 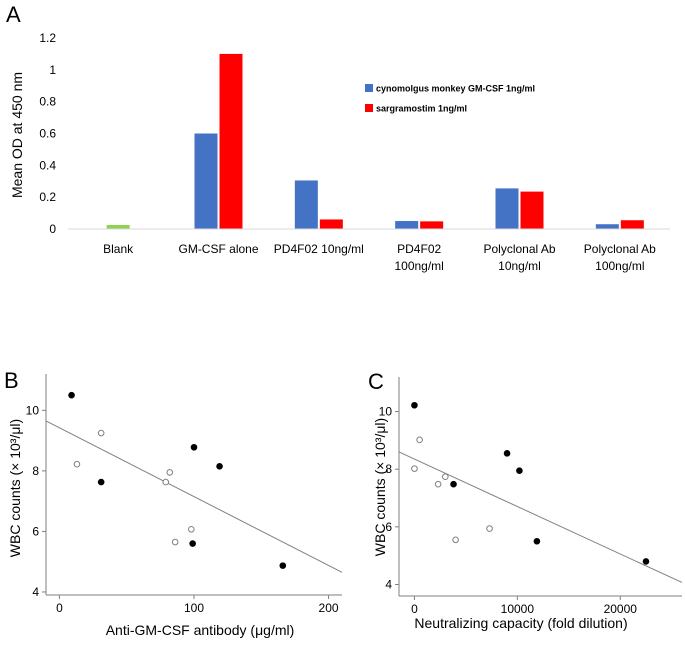 What do you see at coordinates (59, 608) in the screenshot?
I see `b-x-tick-label: 0` at bounding box center [59, 608].